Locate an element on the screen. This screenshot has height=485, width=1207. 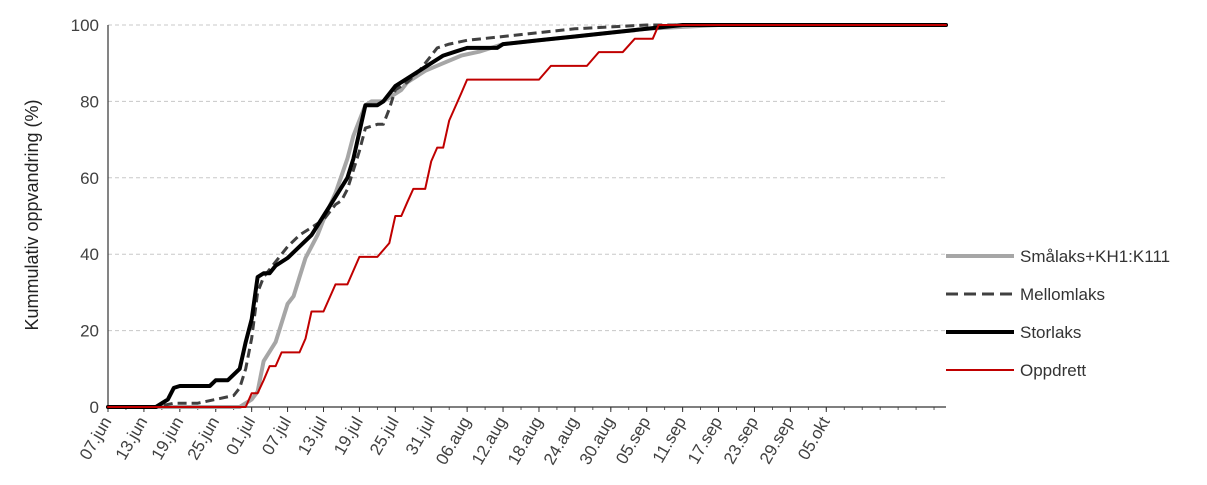
y-tick-label: 0 is located at coordinates (94, 407).